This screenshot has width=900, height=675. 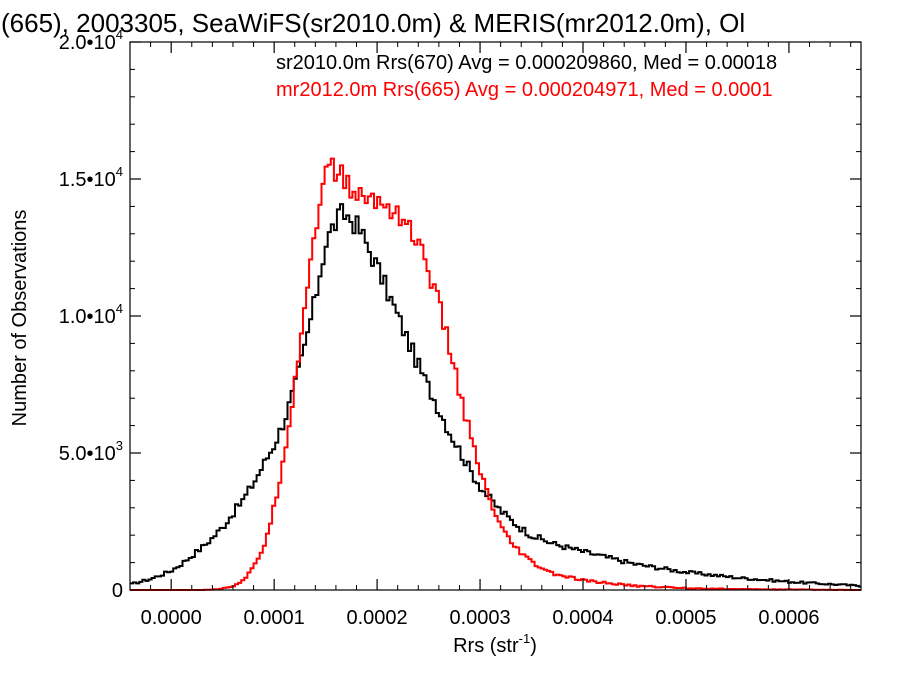 I want to click on y-tick-label: 1.5•104, so click(x=91, y=177).